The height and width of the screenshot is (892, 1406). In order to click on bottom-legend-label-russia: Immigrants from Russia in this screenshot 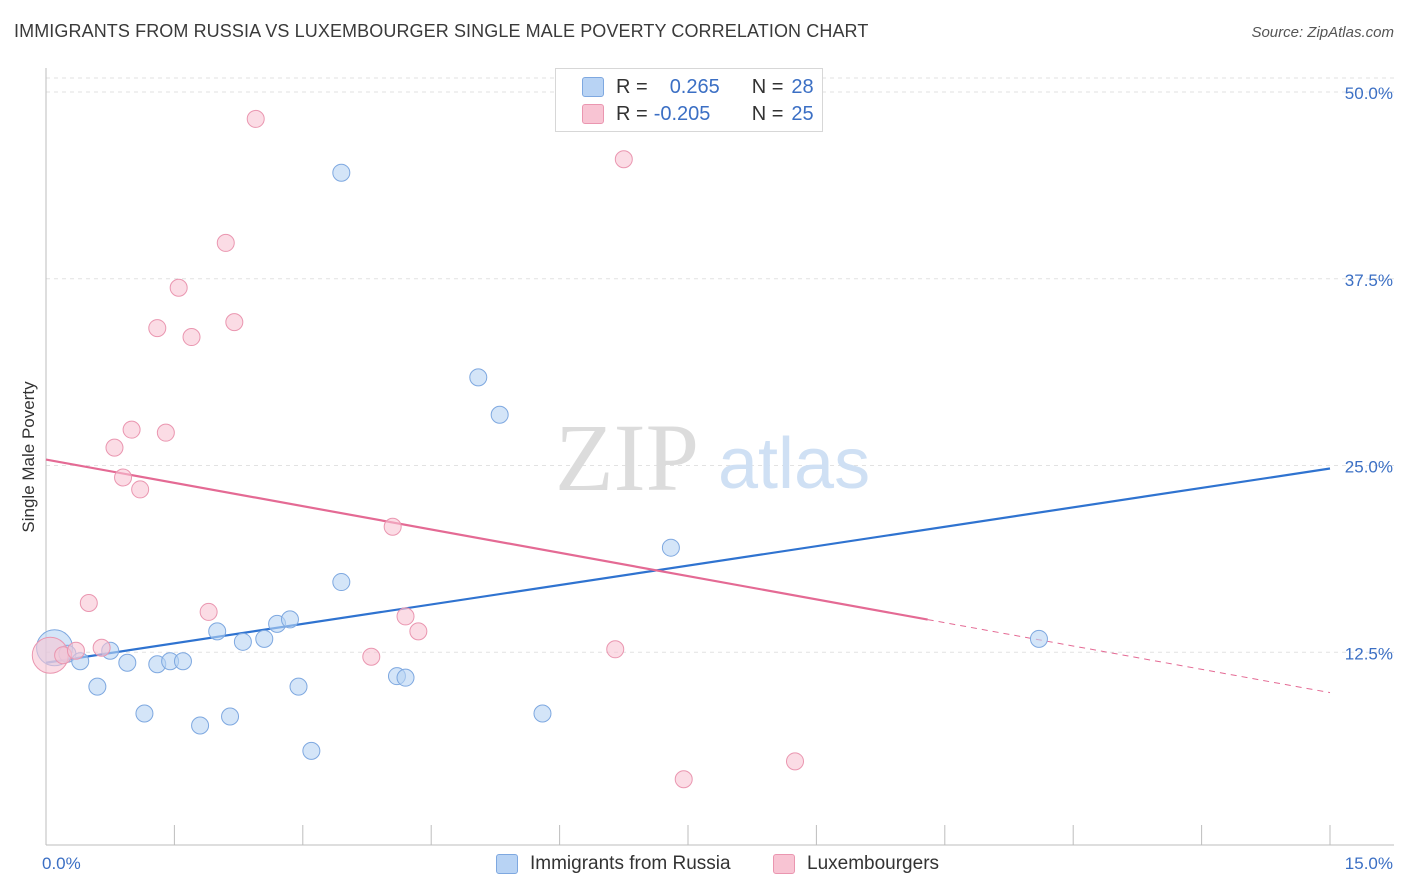, I will do `click(630, 863)`.